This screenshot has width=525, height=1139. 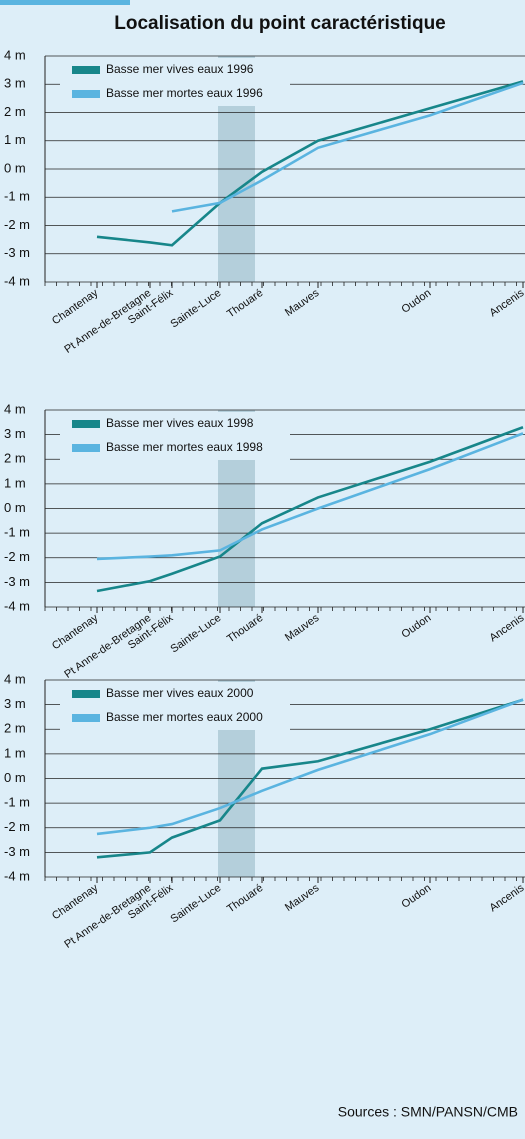 What do you see at coordinates (180, 69) in the screenshot?
I see `legend-label: Basse mer vives eaux 1996` at bounding box center [180, 69].